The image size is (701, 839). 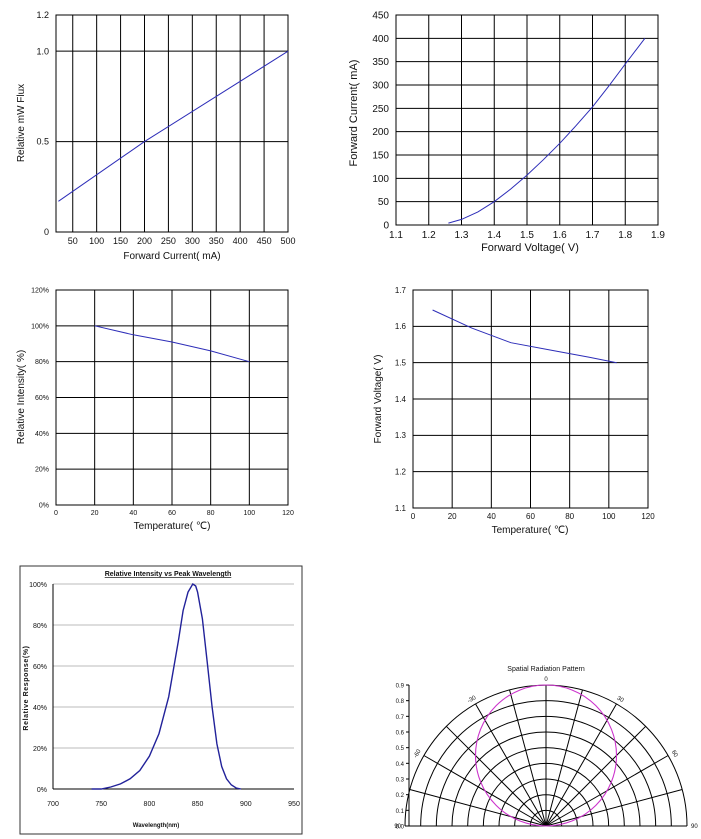 What do you see at coordinates (38, 585) in the screenshot?
I see `y-tick-label: 100%` at bounding box center [38, 585].